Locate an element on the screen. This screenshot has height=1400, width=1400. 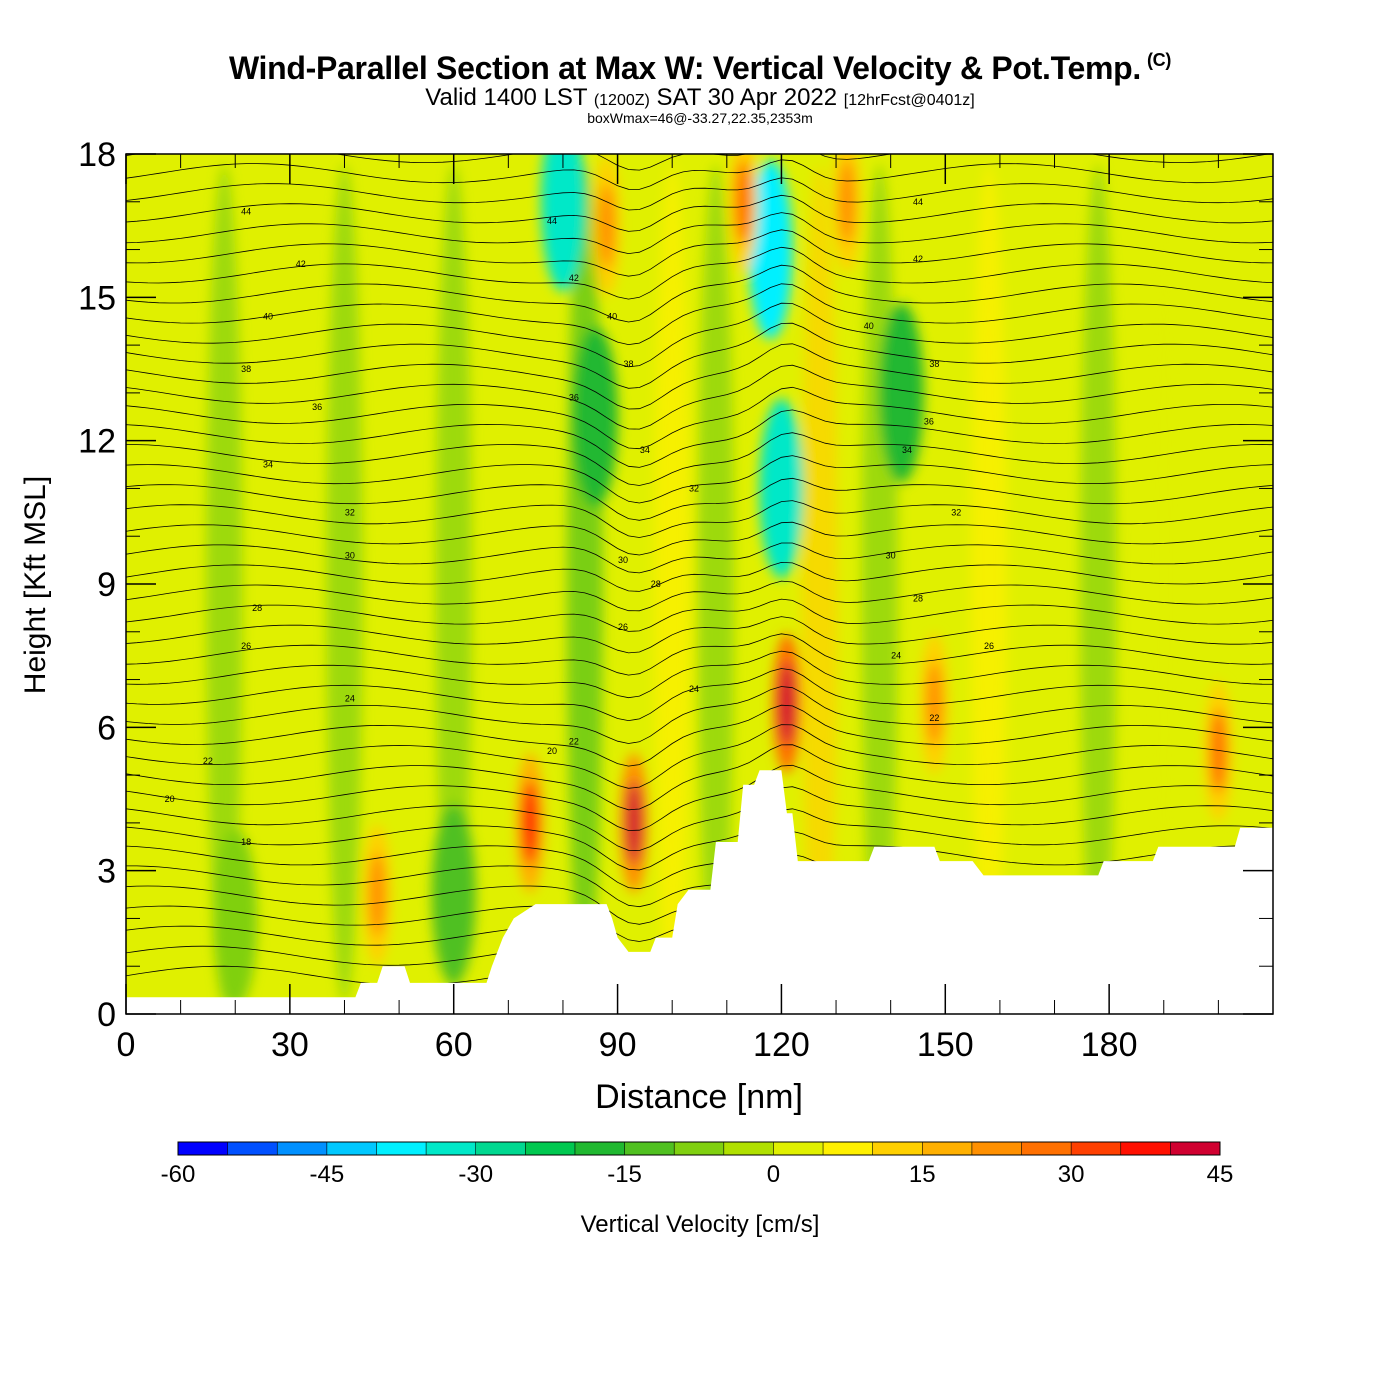
y-tick-label: 18 is located at coordinates (97, 155).